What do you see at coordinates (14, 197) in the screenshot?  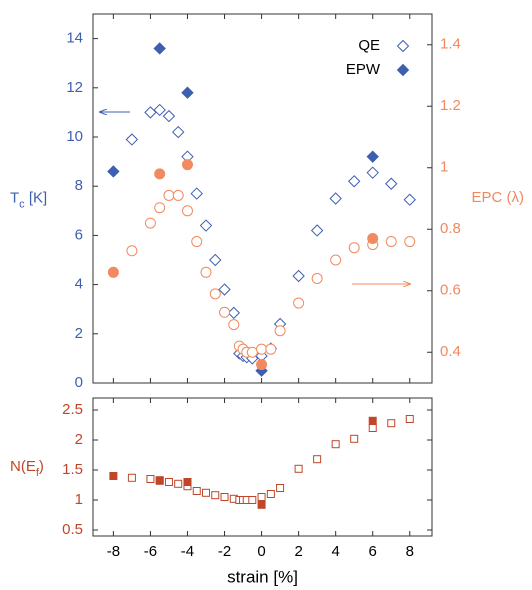 I see `label-main: T` at bounding box center [14, 197].